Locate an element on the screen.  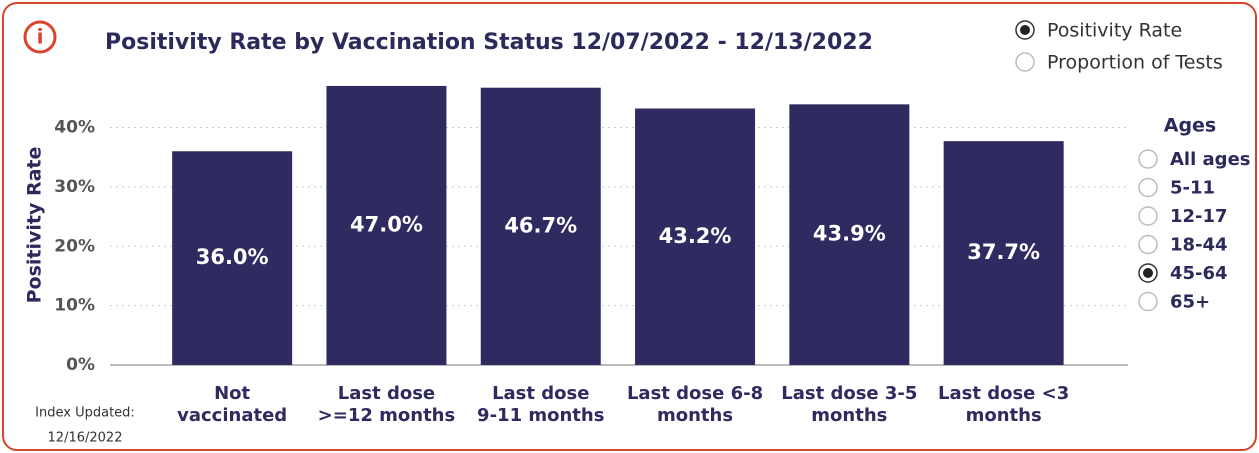
y-tick-label: 40% is located at coordinates (74, 128).